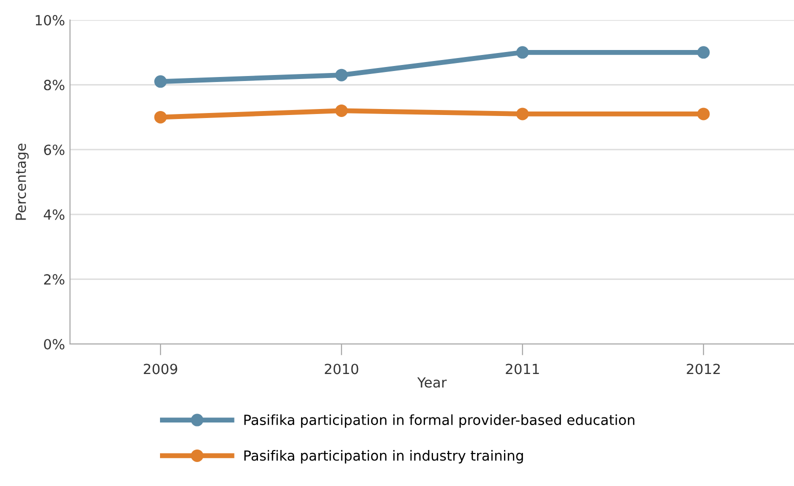 This screenshot has width=794, height=486. I want to click on y-tick-label: 6%, so click(54, 150).